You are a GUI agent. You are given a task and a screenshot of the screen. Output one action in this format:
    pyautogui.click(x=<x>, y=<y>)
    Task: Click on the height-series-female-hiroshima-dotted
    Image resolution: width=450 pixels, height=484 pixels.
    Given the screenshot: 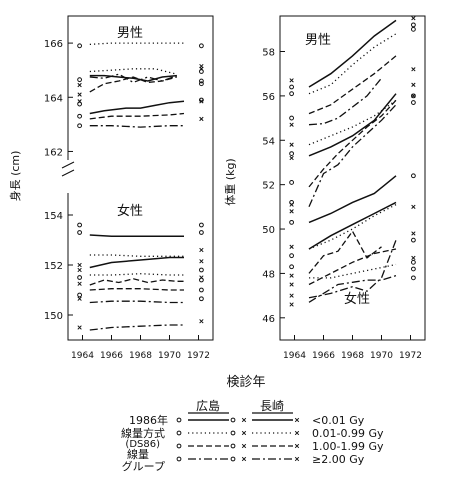 What is the action you would take?
    pyautogui.click(x=136, y=255)
    